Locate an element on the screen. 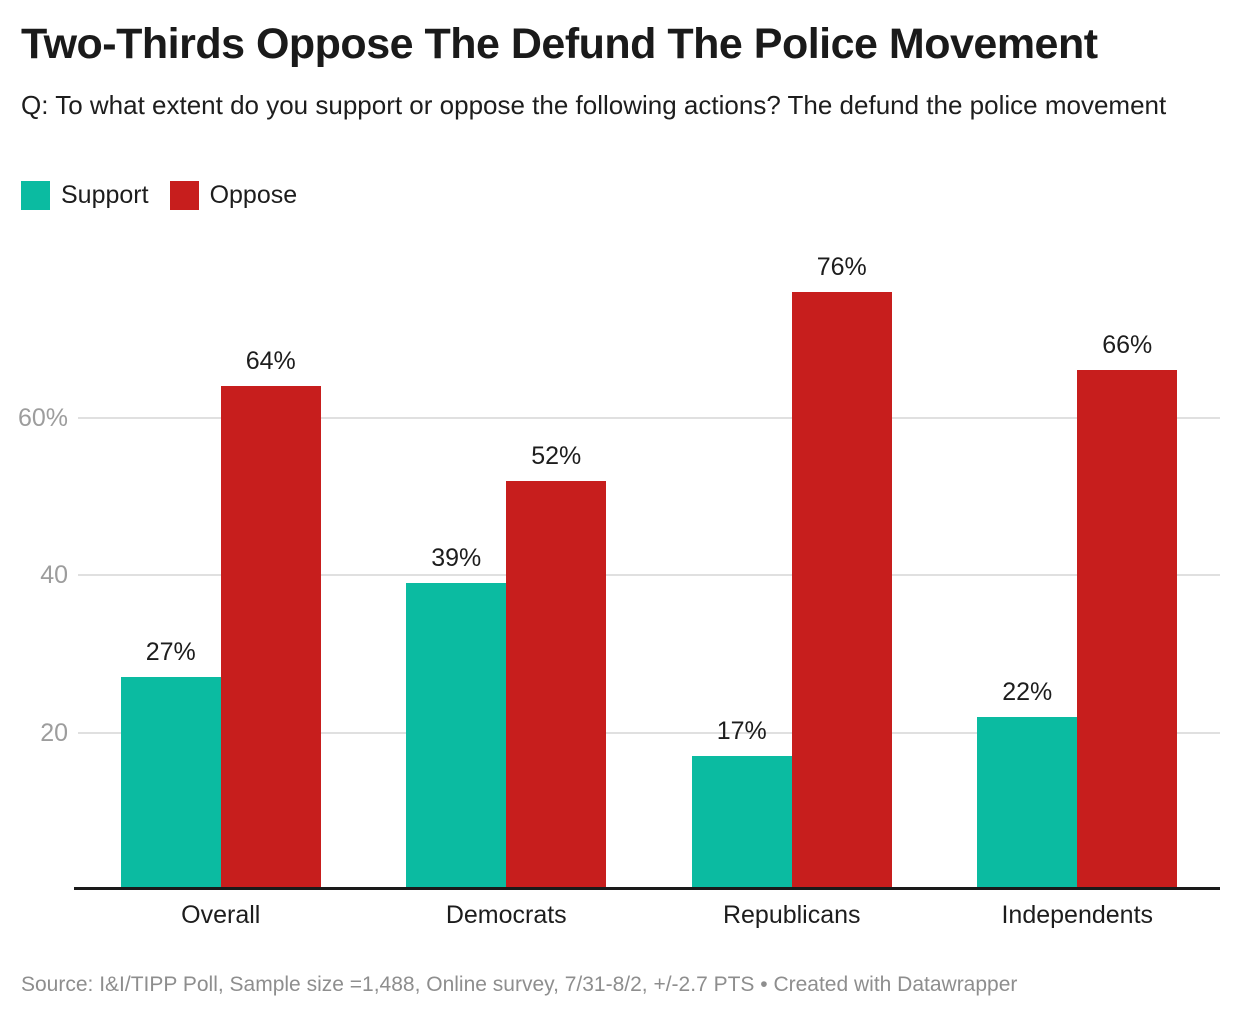 This screenshot has width=1240, height=1022. legend-label: Support is located at coordinates (105, 195).